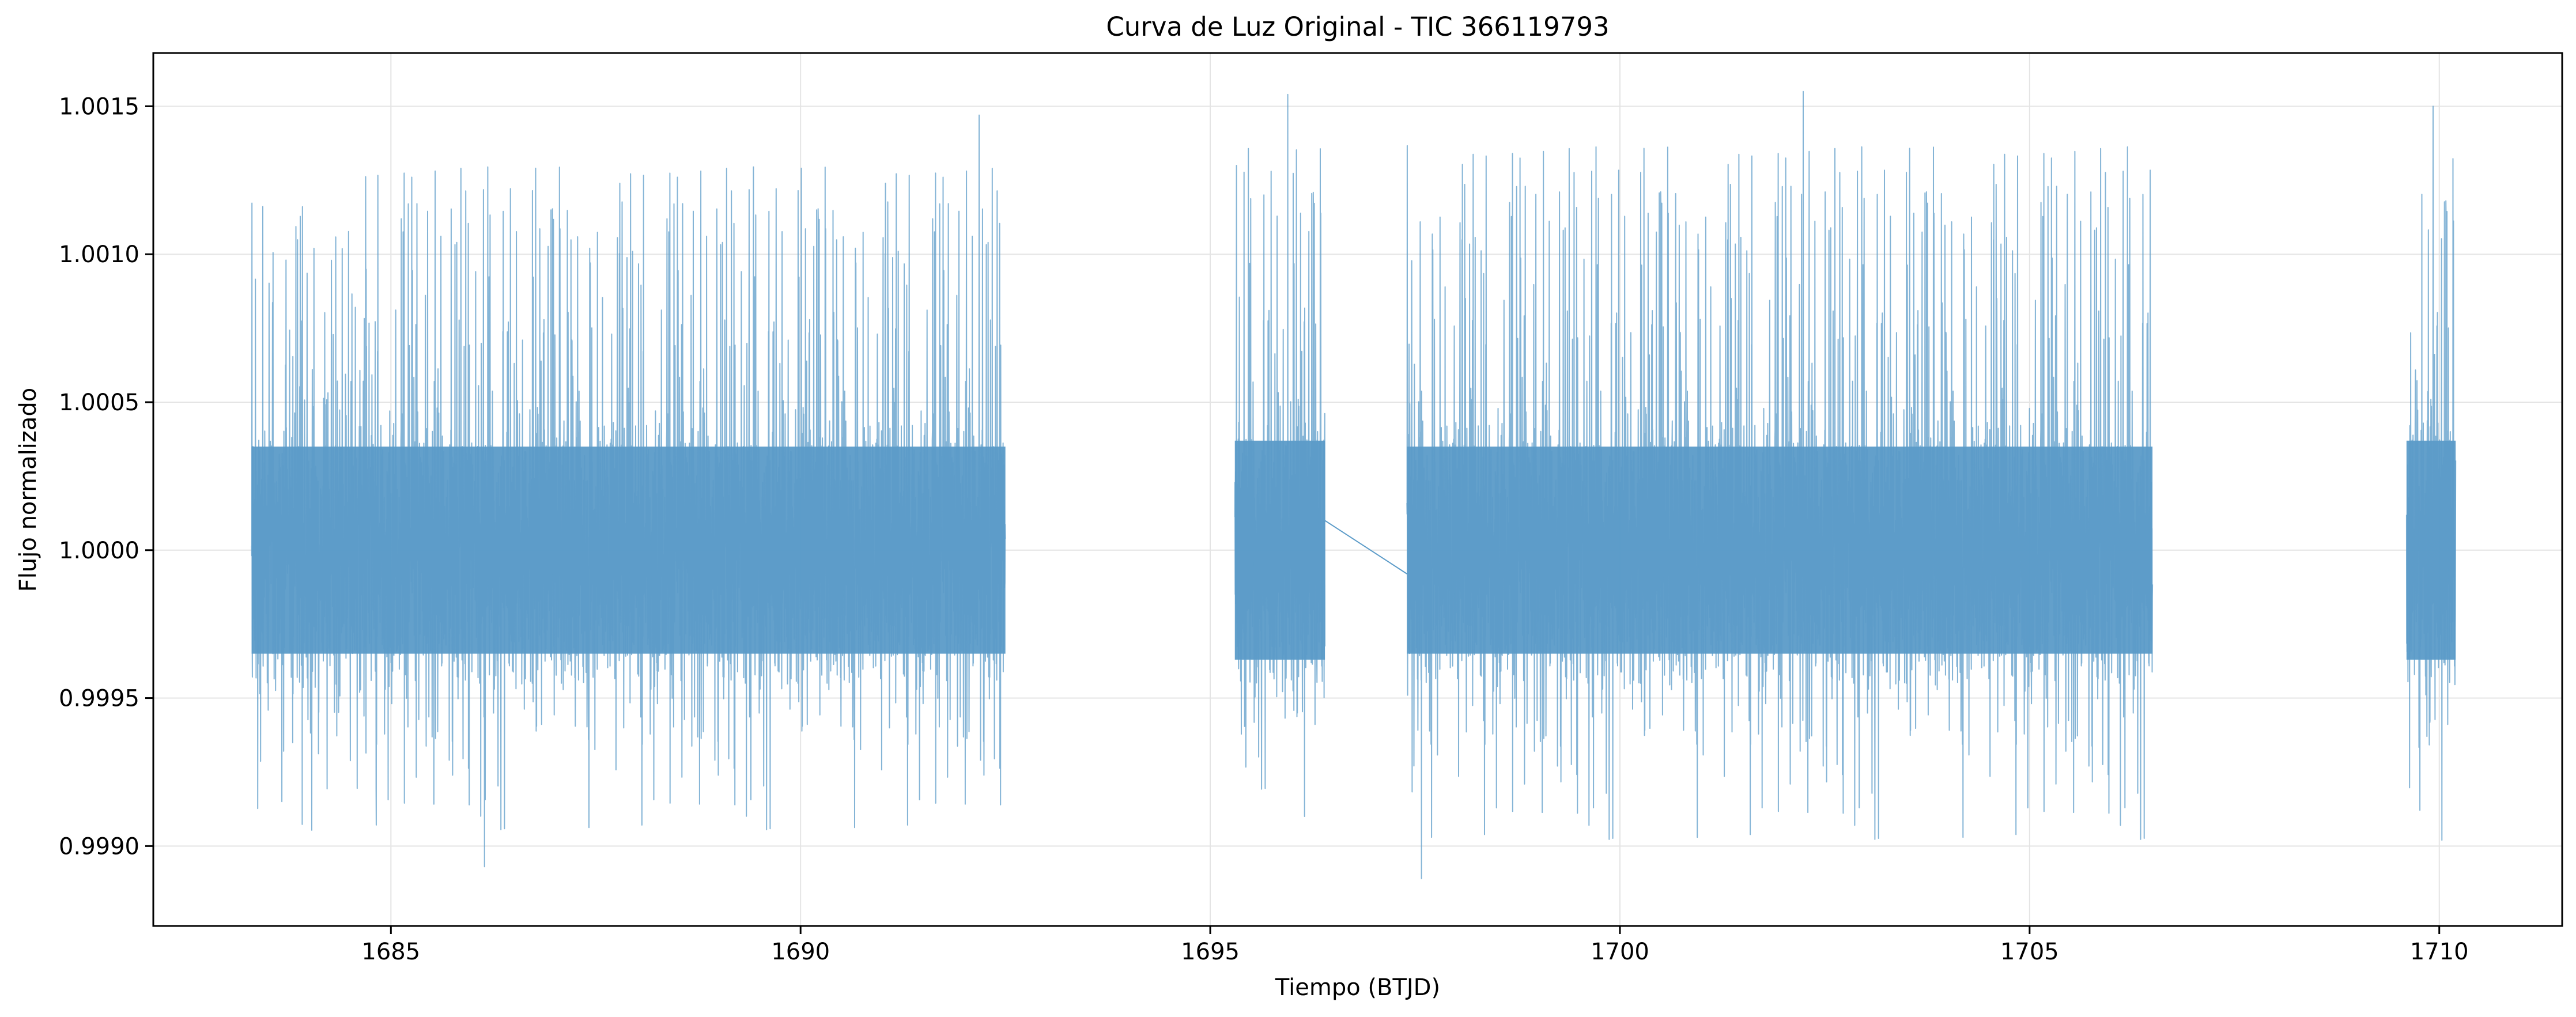  I want to click on x-tick-label: 1700, so click(1620, 952).